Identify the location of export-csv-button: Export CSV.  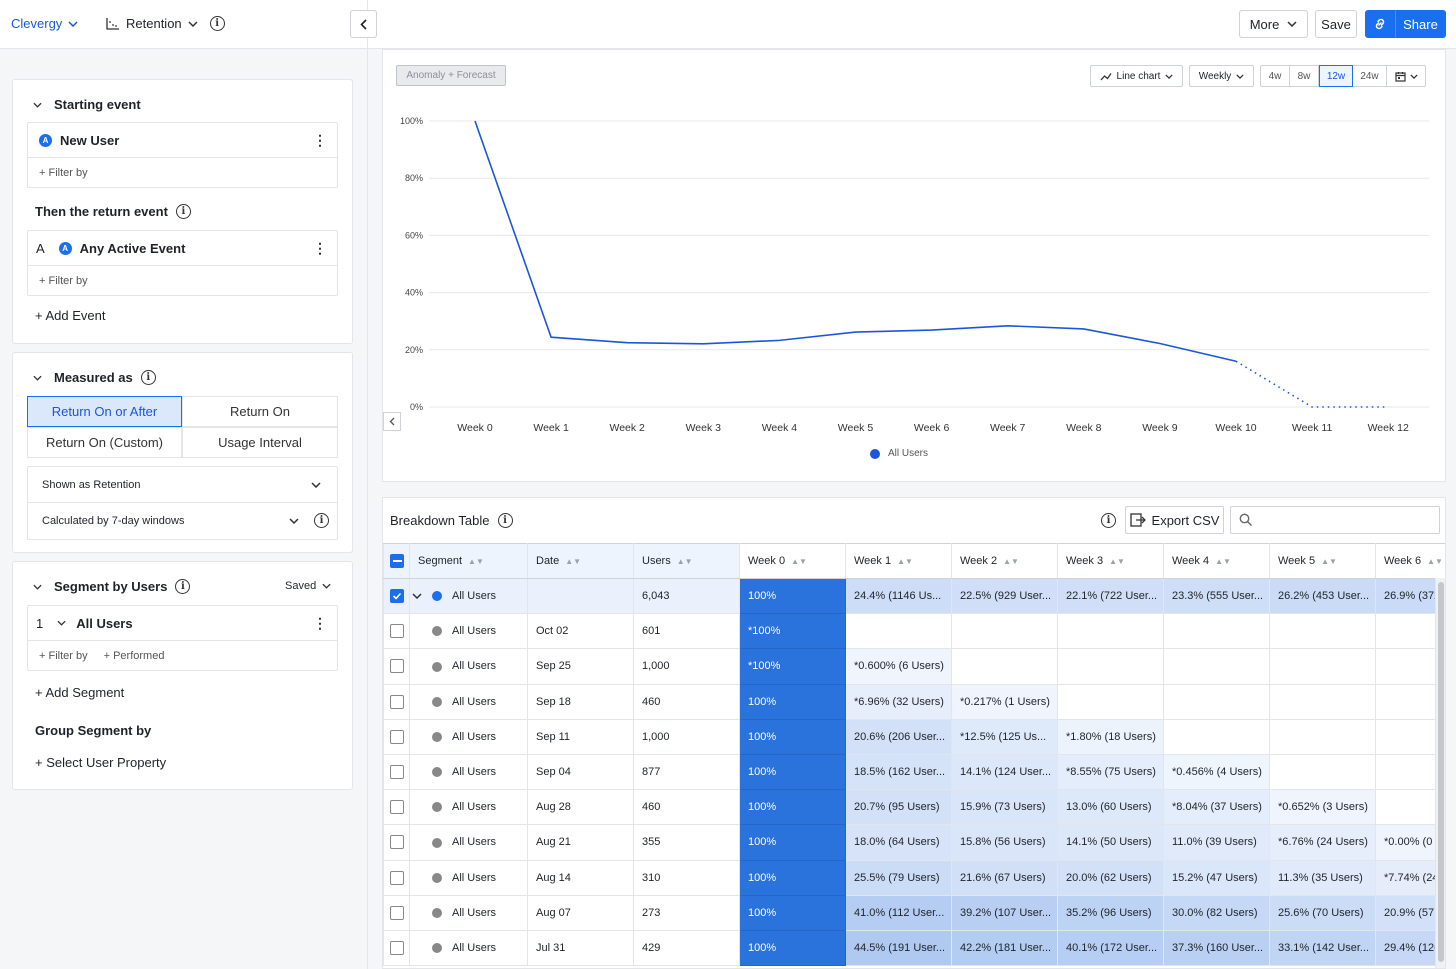
(1174, 520).